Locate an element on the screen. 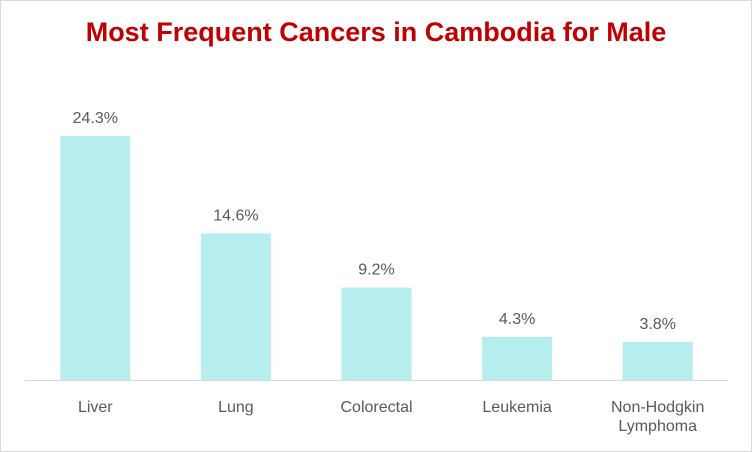 This screenshot has width=752, height=452. category-tick-label: Leukemia is located at coordinates (516, 407).